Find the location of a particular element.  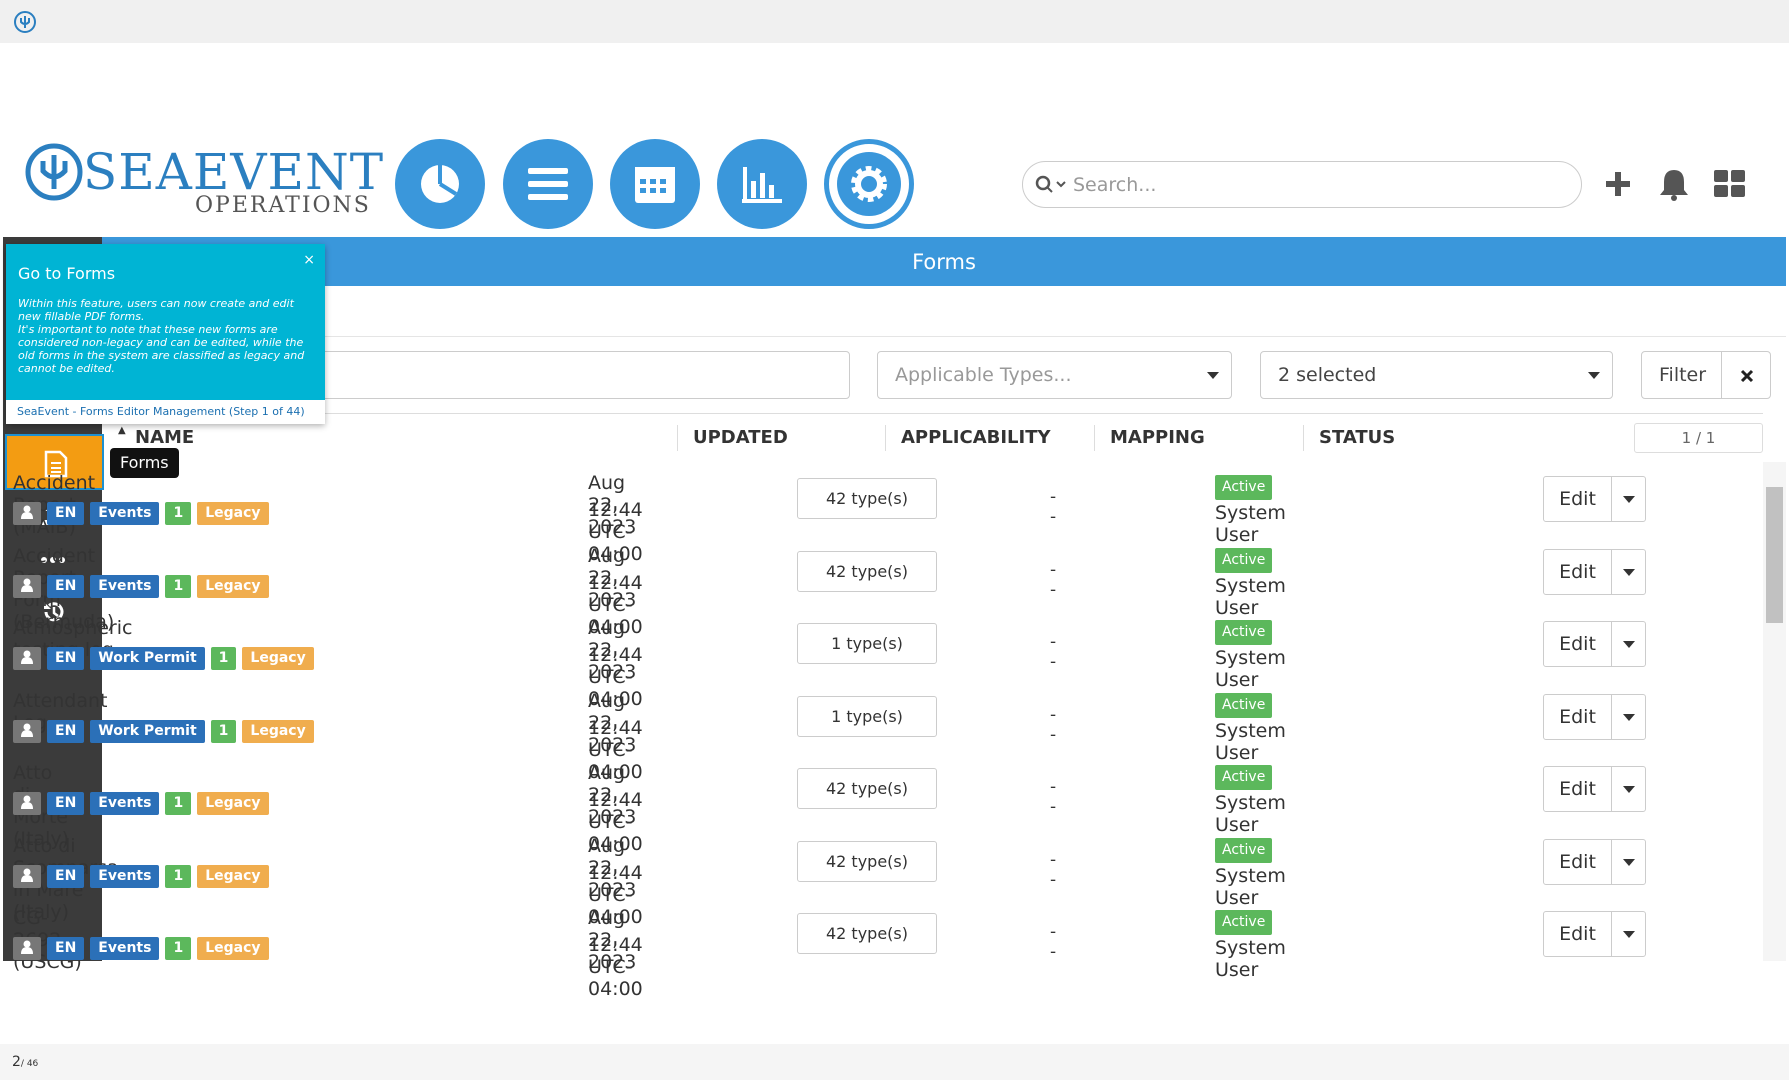

page-banner: Forms is located at coordinates (944, 261).